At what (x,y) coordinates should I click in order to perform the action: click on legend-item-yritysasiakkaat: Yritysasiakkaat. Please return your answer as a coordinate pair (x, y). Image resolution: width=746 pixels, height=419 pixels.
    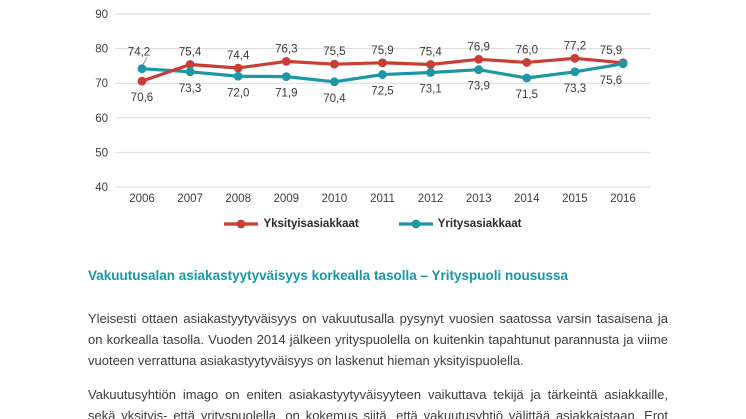
    Looking at the image, I should click on (460, 224).